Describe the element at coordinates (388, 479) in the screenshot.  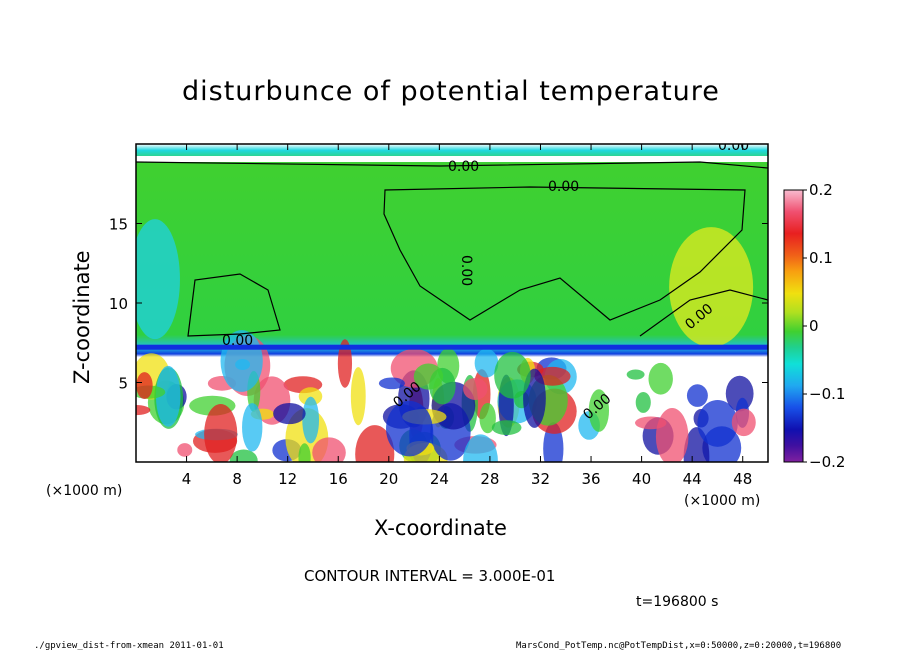
I see `x-tick-label: 20` at that location.